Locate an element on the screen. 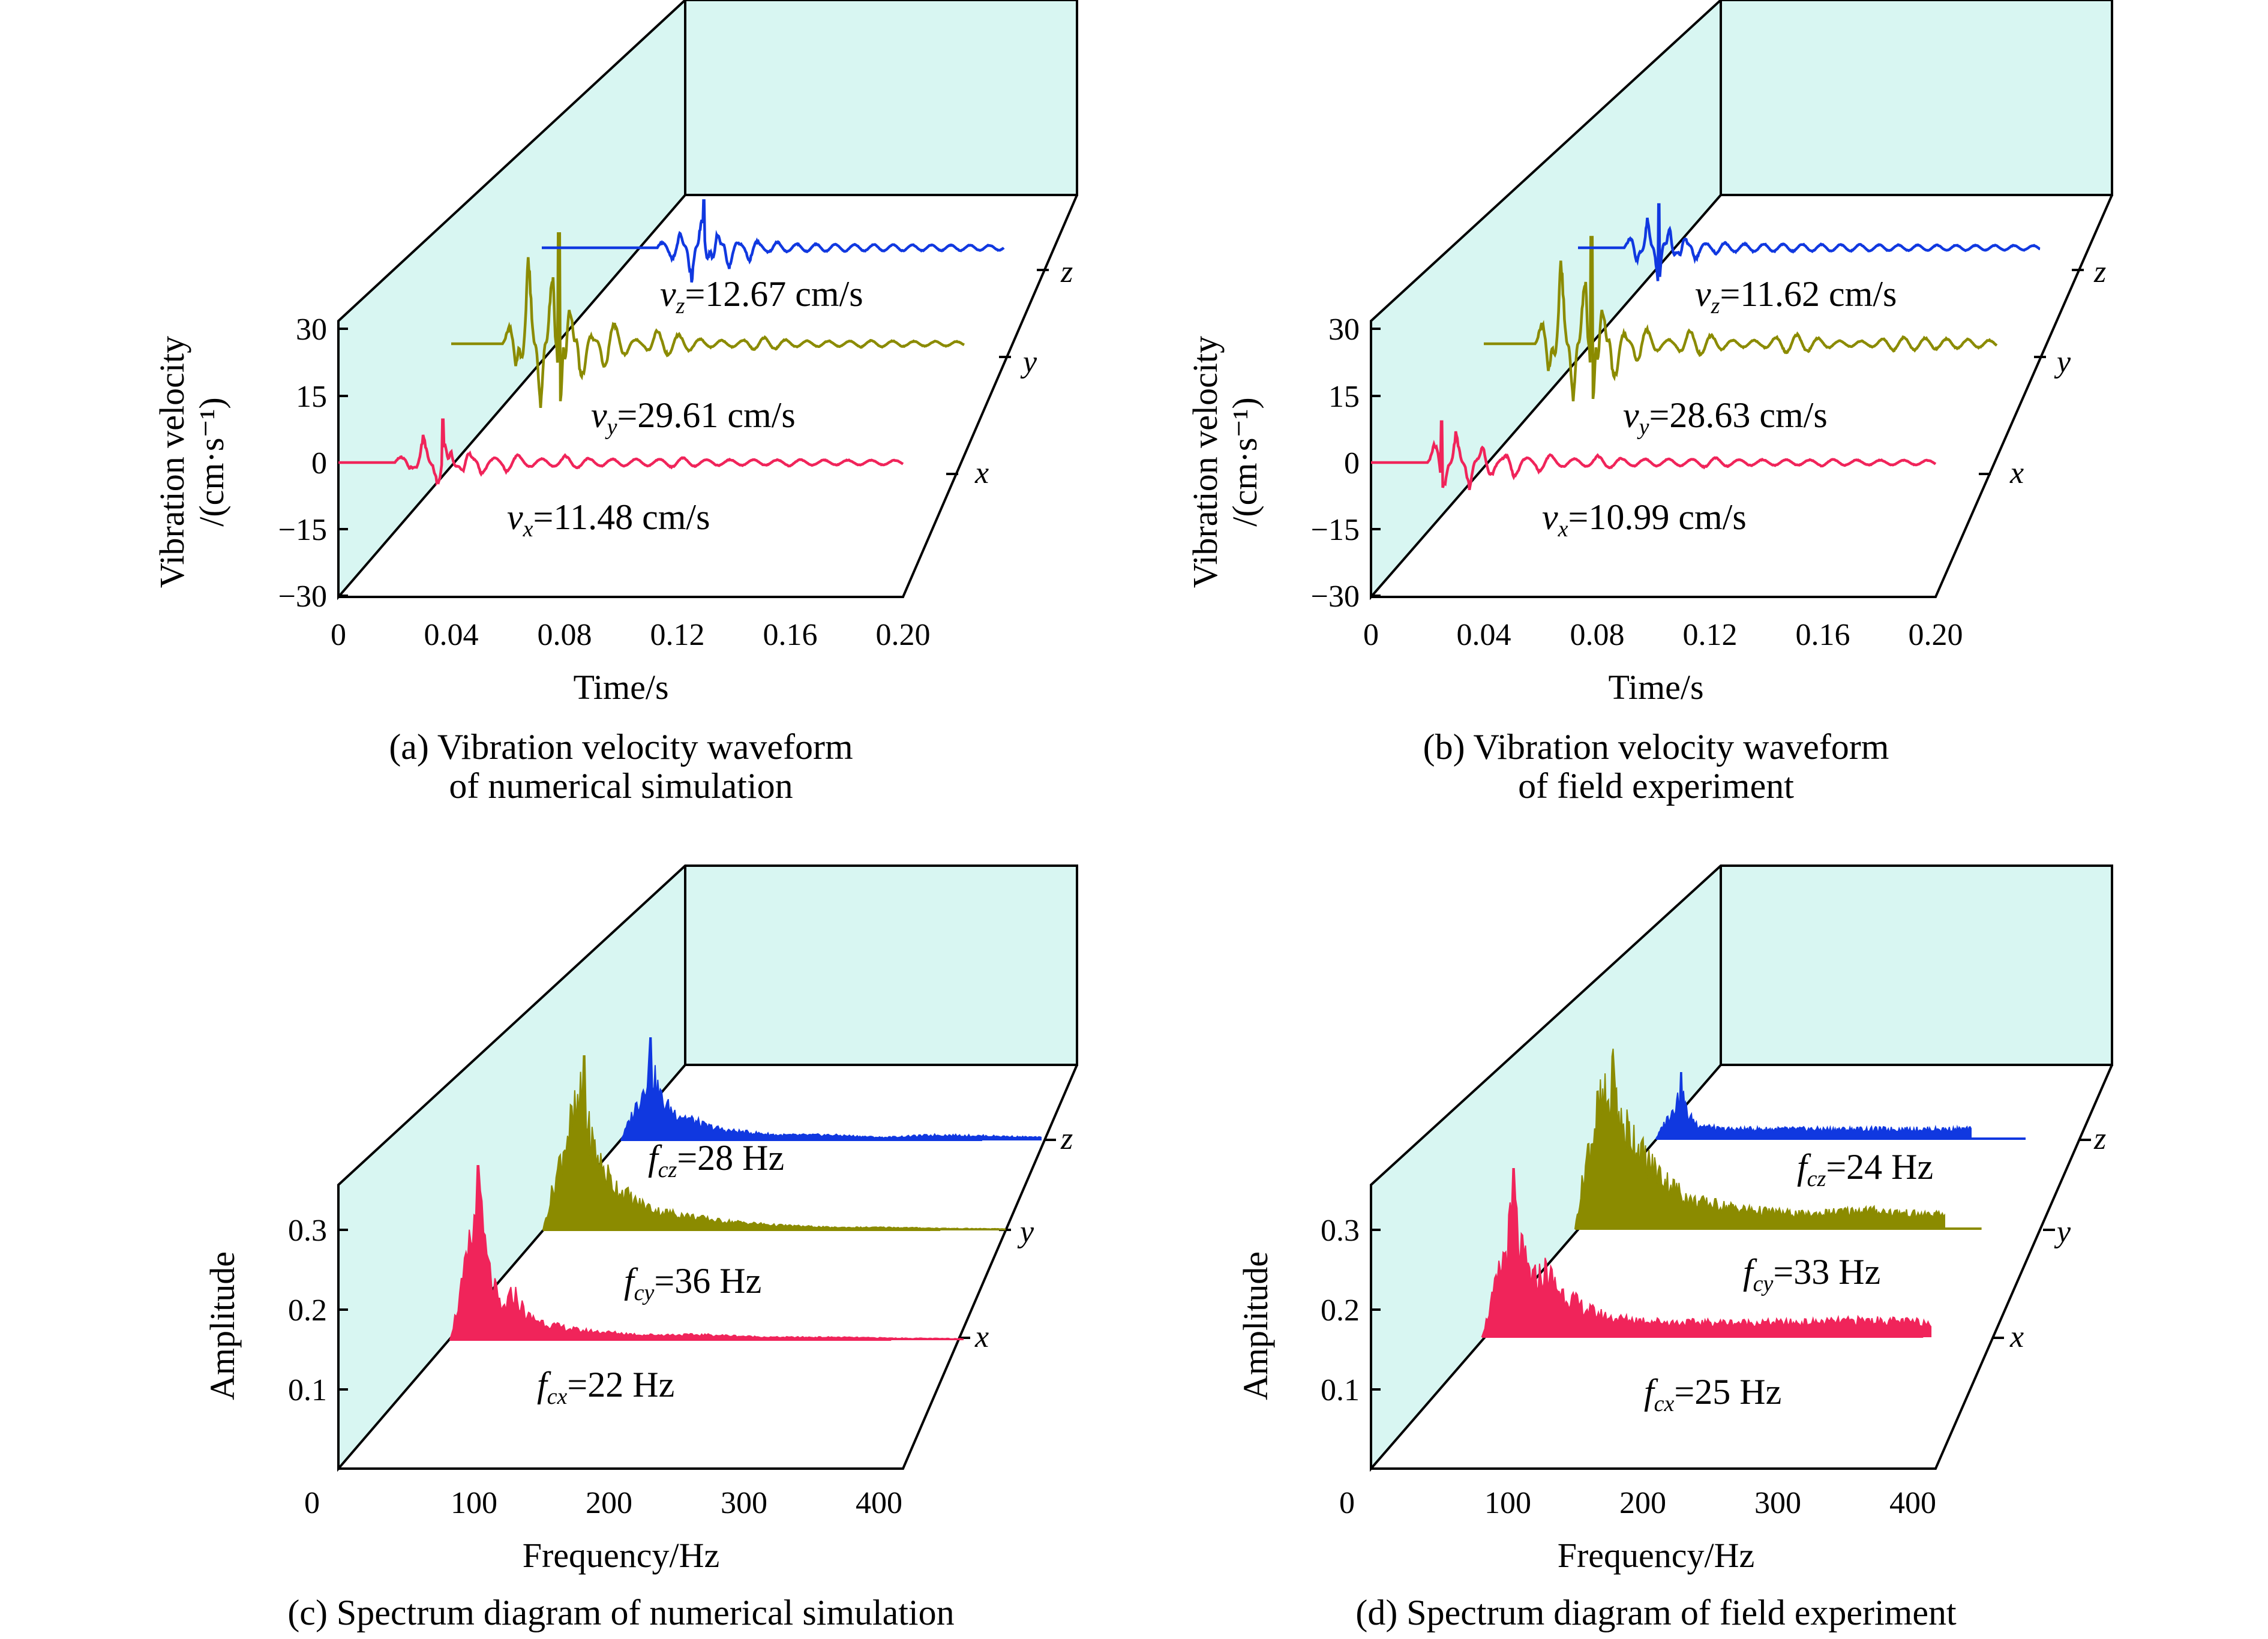 This screenshot has height=1639, width=2268. panel-b-depth-axis: x y z is located at coordinates (2042, 372).